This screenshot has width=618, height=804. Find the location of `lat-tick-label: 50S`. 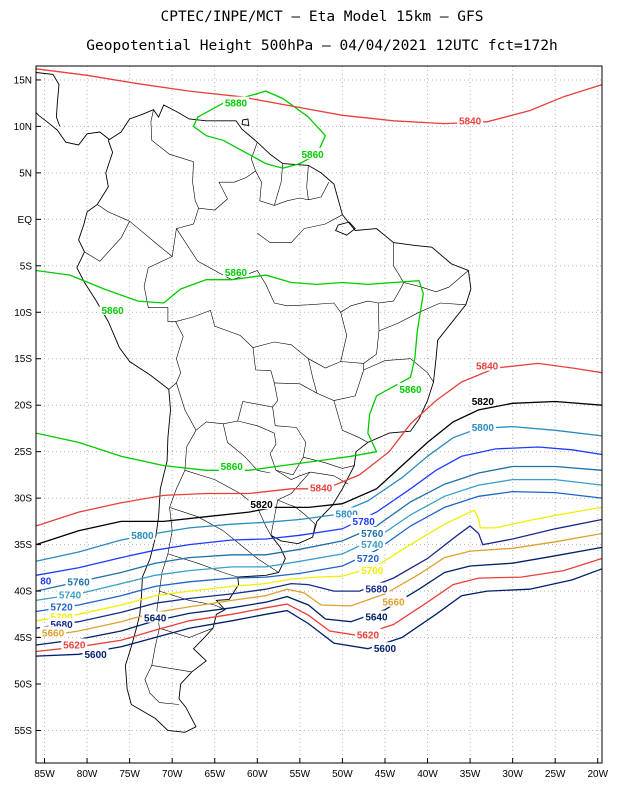

lat-tick-label: 50S is located at coordinates (23, 685).